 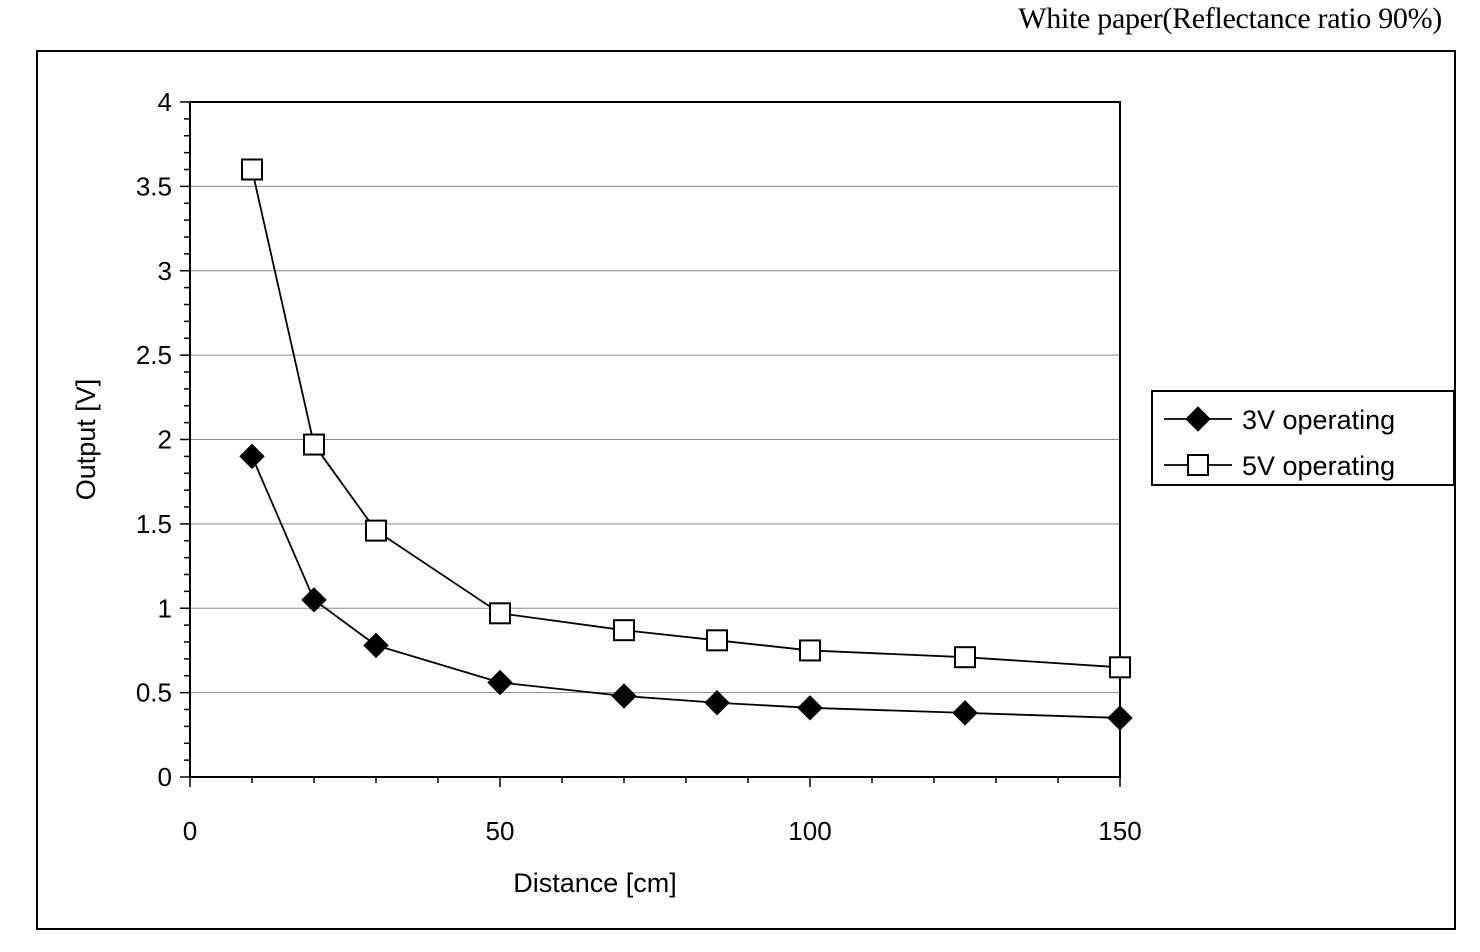 What do you see at coordinates (190, 831) in the screenshot?
I see `x-tick-label: 0` at bounding box center [190, 831].